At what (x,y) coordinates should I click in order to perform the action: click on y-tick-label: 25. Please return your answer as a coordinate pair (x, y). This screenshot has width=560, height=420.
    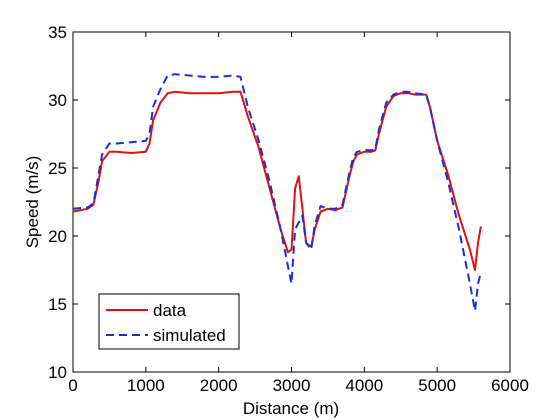
    Looking at the image, I should click on (57, 168).